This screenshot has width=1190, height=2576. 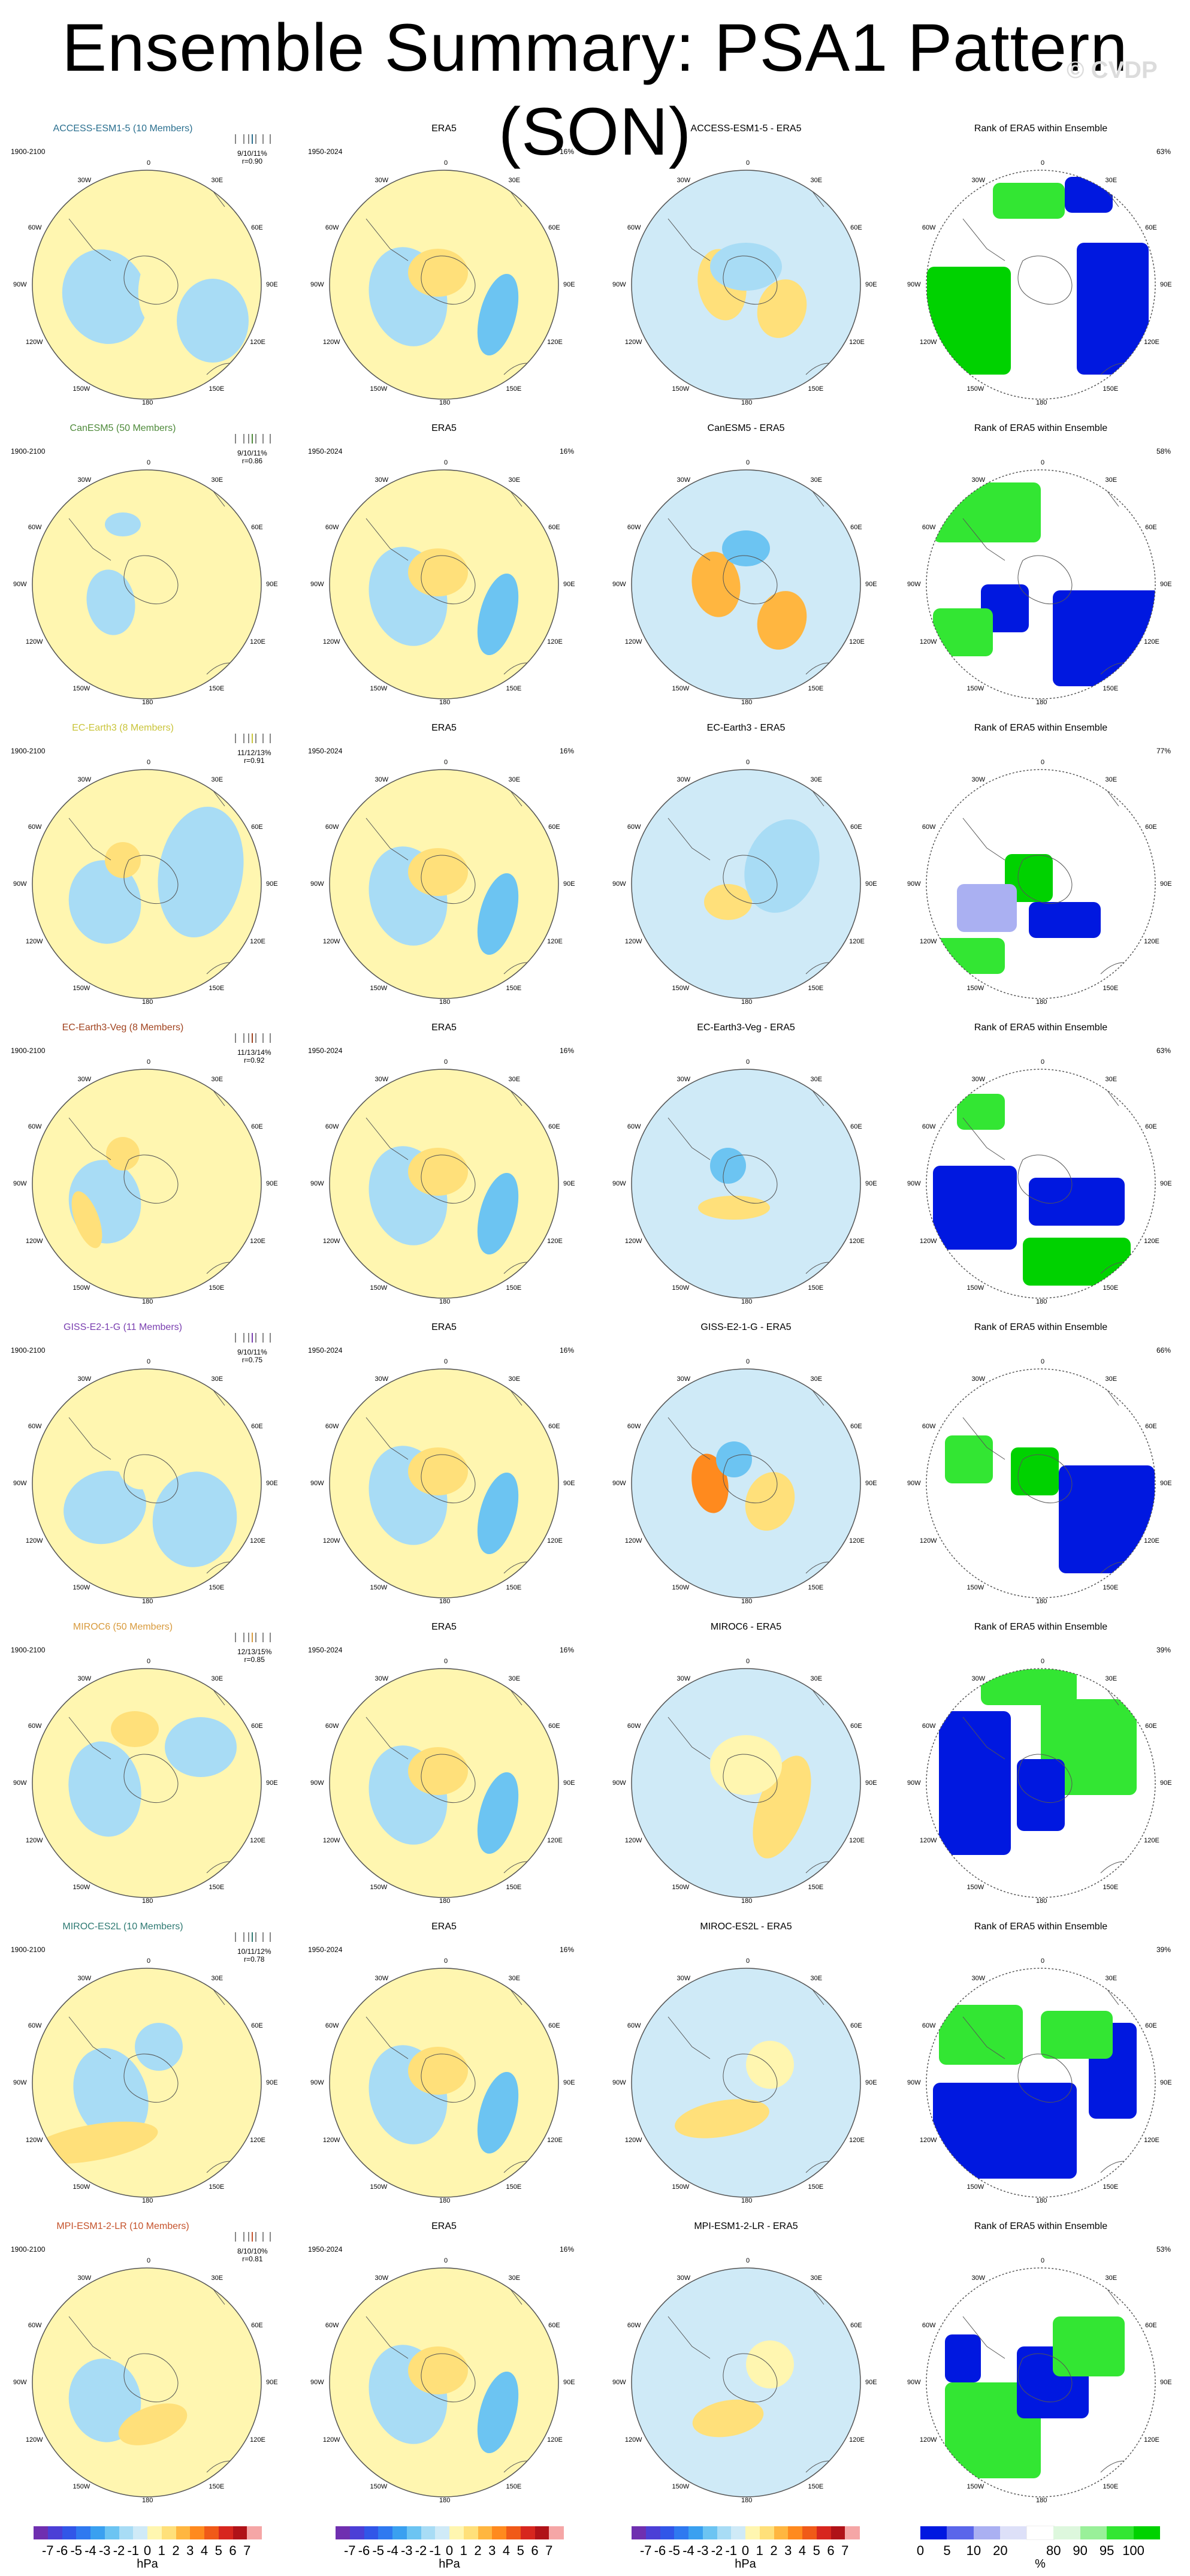 I want to click on page-title: Ensemble Summary: PSA1 Pattern (SON), so click(x=595, y=90).